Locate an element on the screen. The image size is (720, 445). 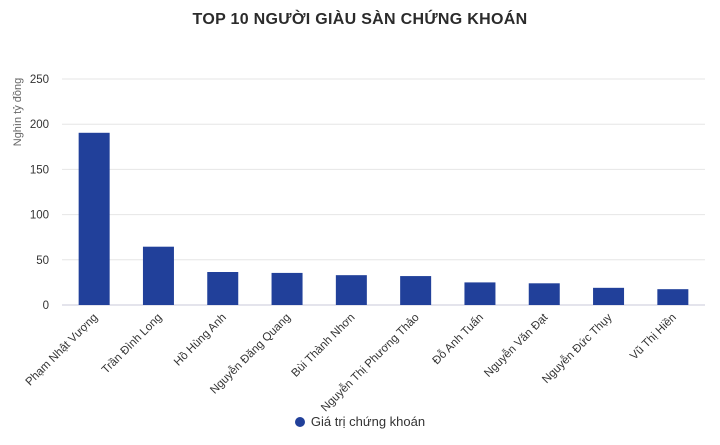
x-tick-label: Phạm Nhật Vượng is located at coordinates (62, 350).